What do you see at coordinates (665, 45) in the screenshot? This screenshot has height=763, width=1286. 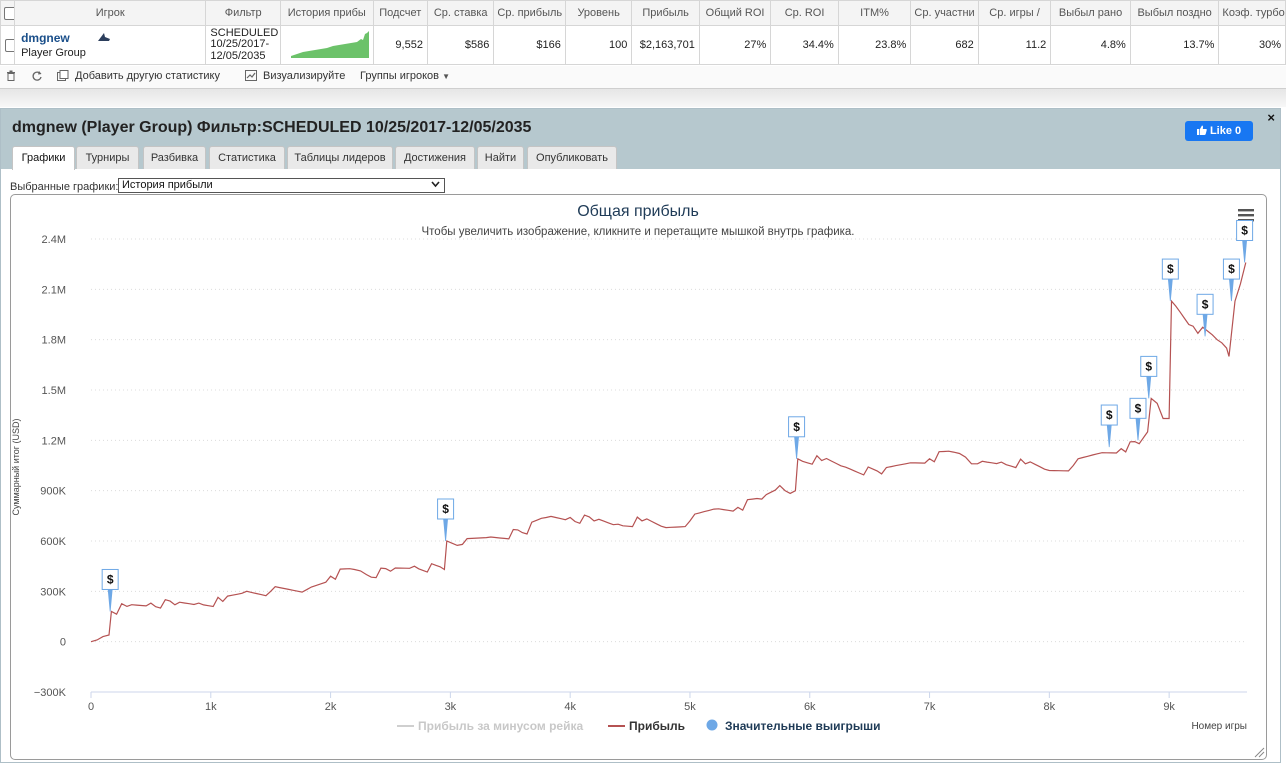 I see `profit-cell: $2,163,701` at bounding box center [665, 45].